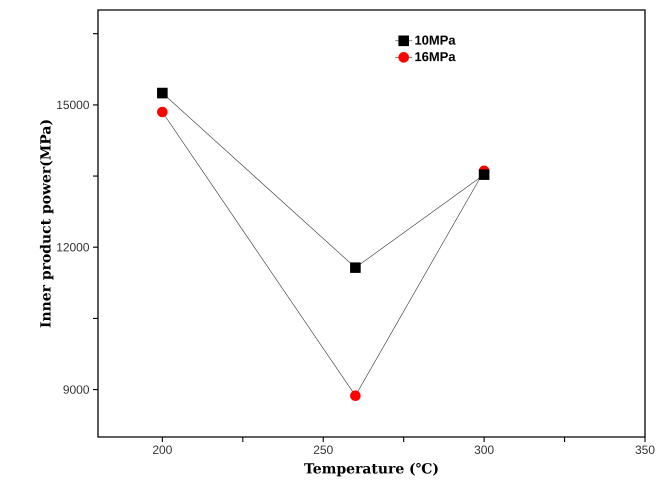 The height and width of the screenshot is (503, 669). I want to click on x-tick-label: 350, so click(645, 450).